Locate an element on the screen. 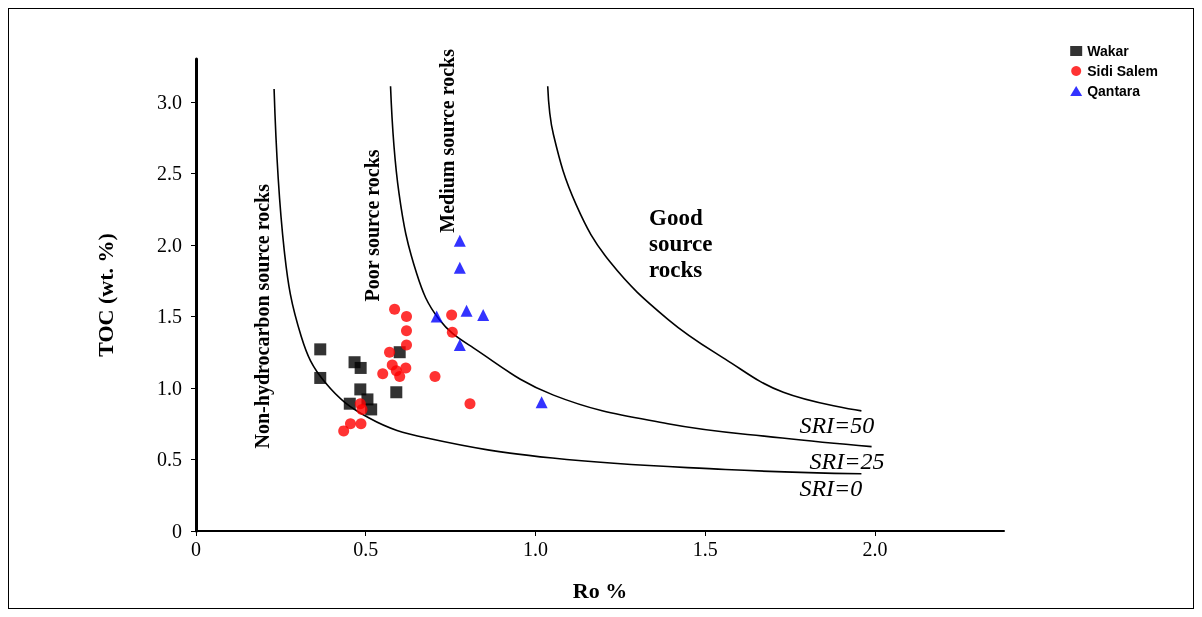  y-tick-label: 0 is located at coordinates (177, 531).